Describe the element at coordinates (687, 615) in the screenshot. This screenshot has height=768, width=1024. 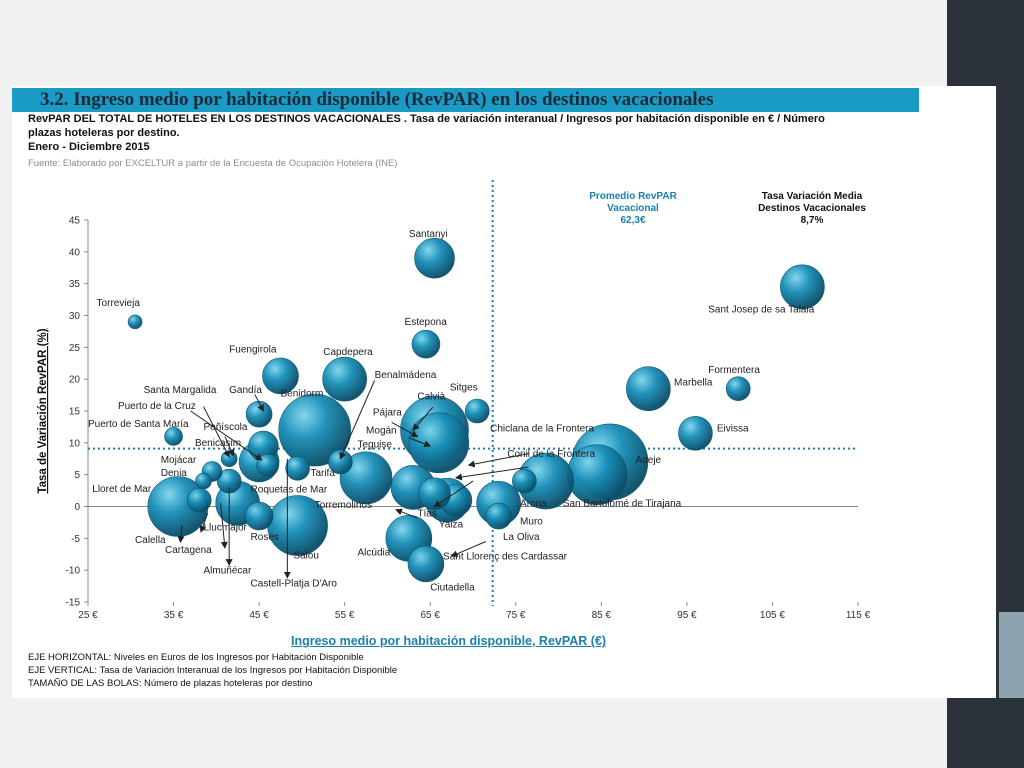
I see `x-tick-label: 95 €` at that location.